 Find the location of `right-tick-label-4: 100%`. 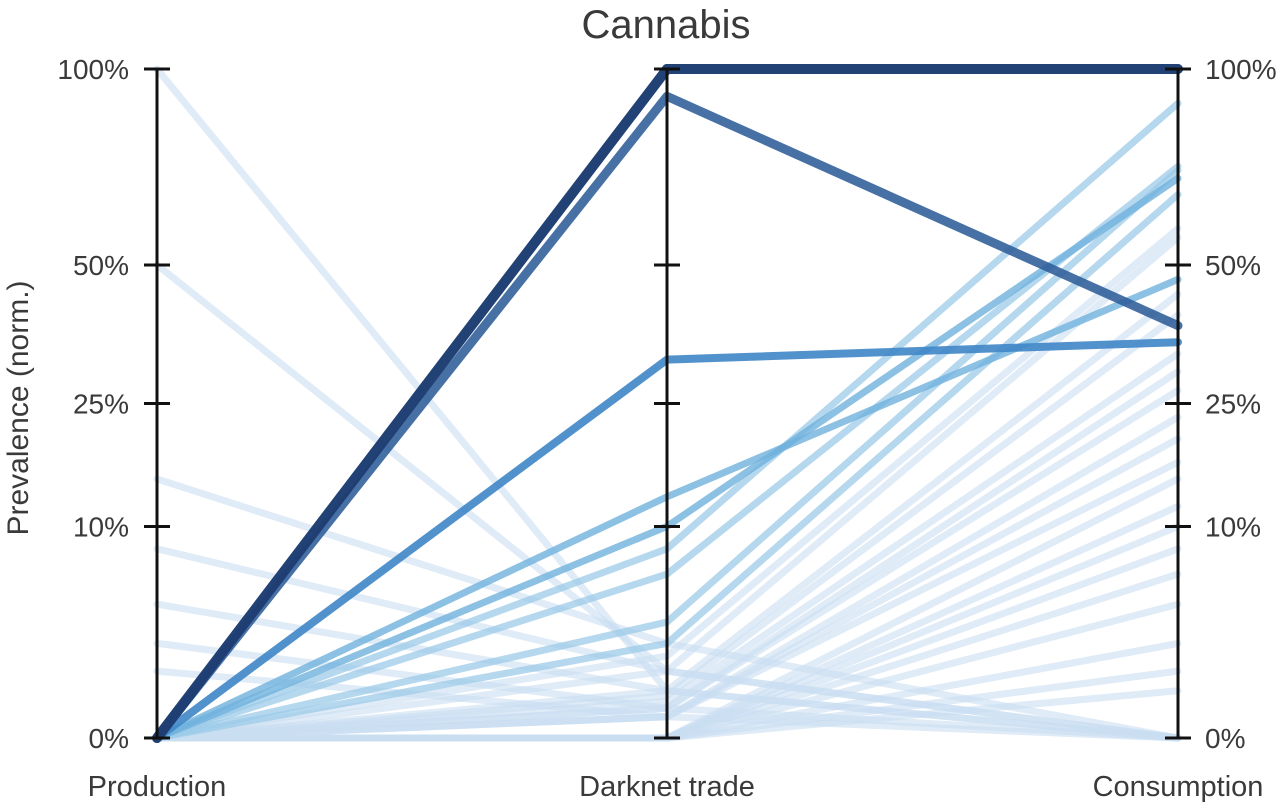

right-tick-label-4: 100% is located at coordinates (1241, 69).